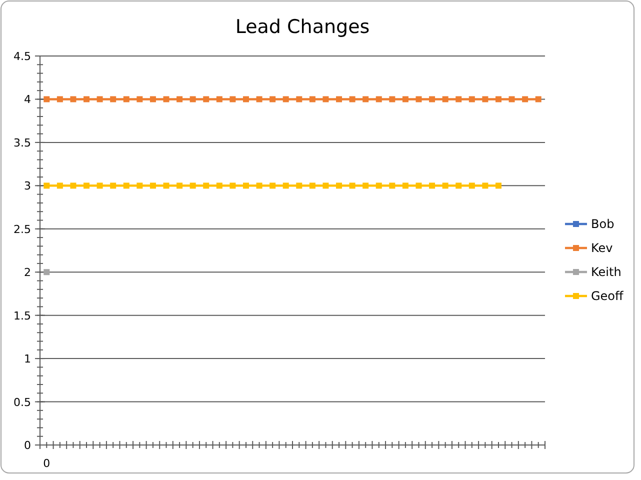  I want to click on legend-label: Bob, so click(602, 224).